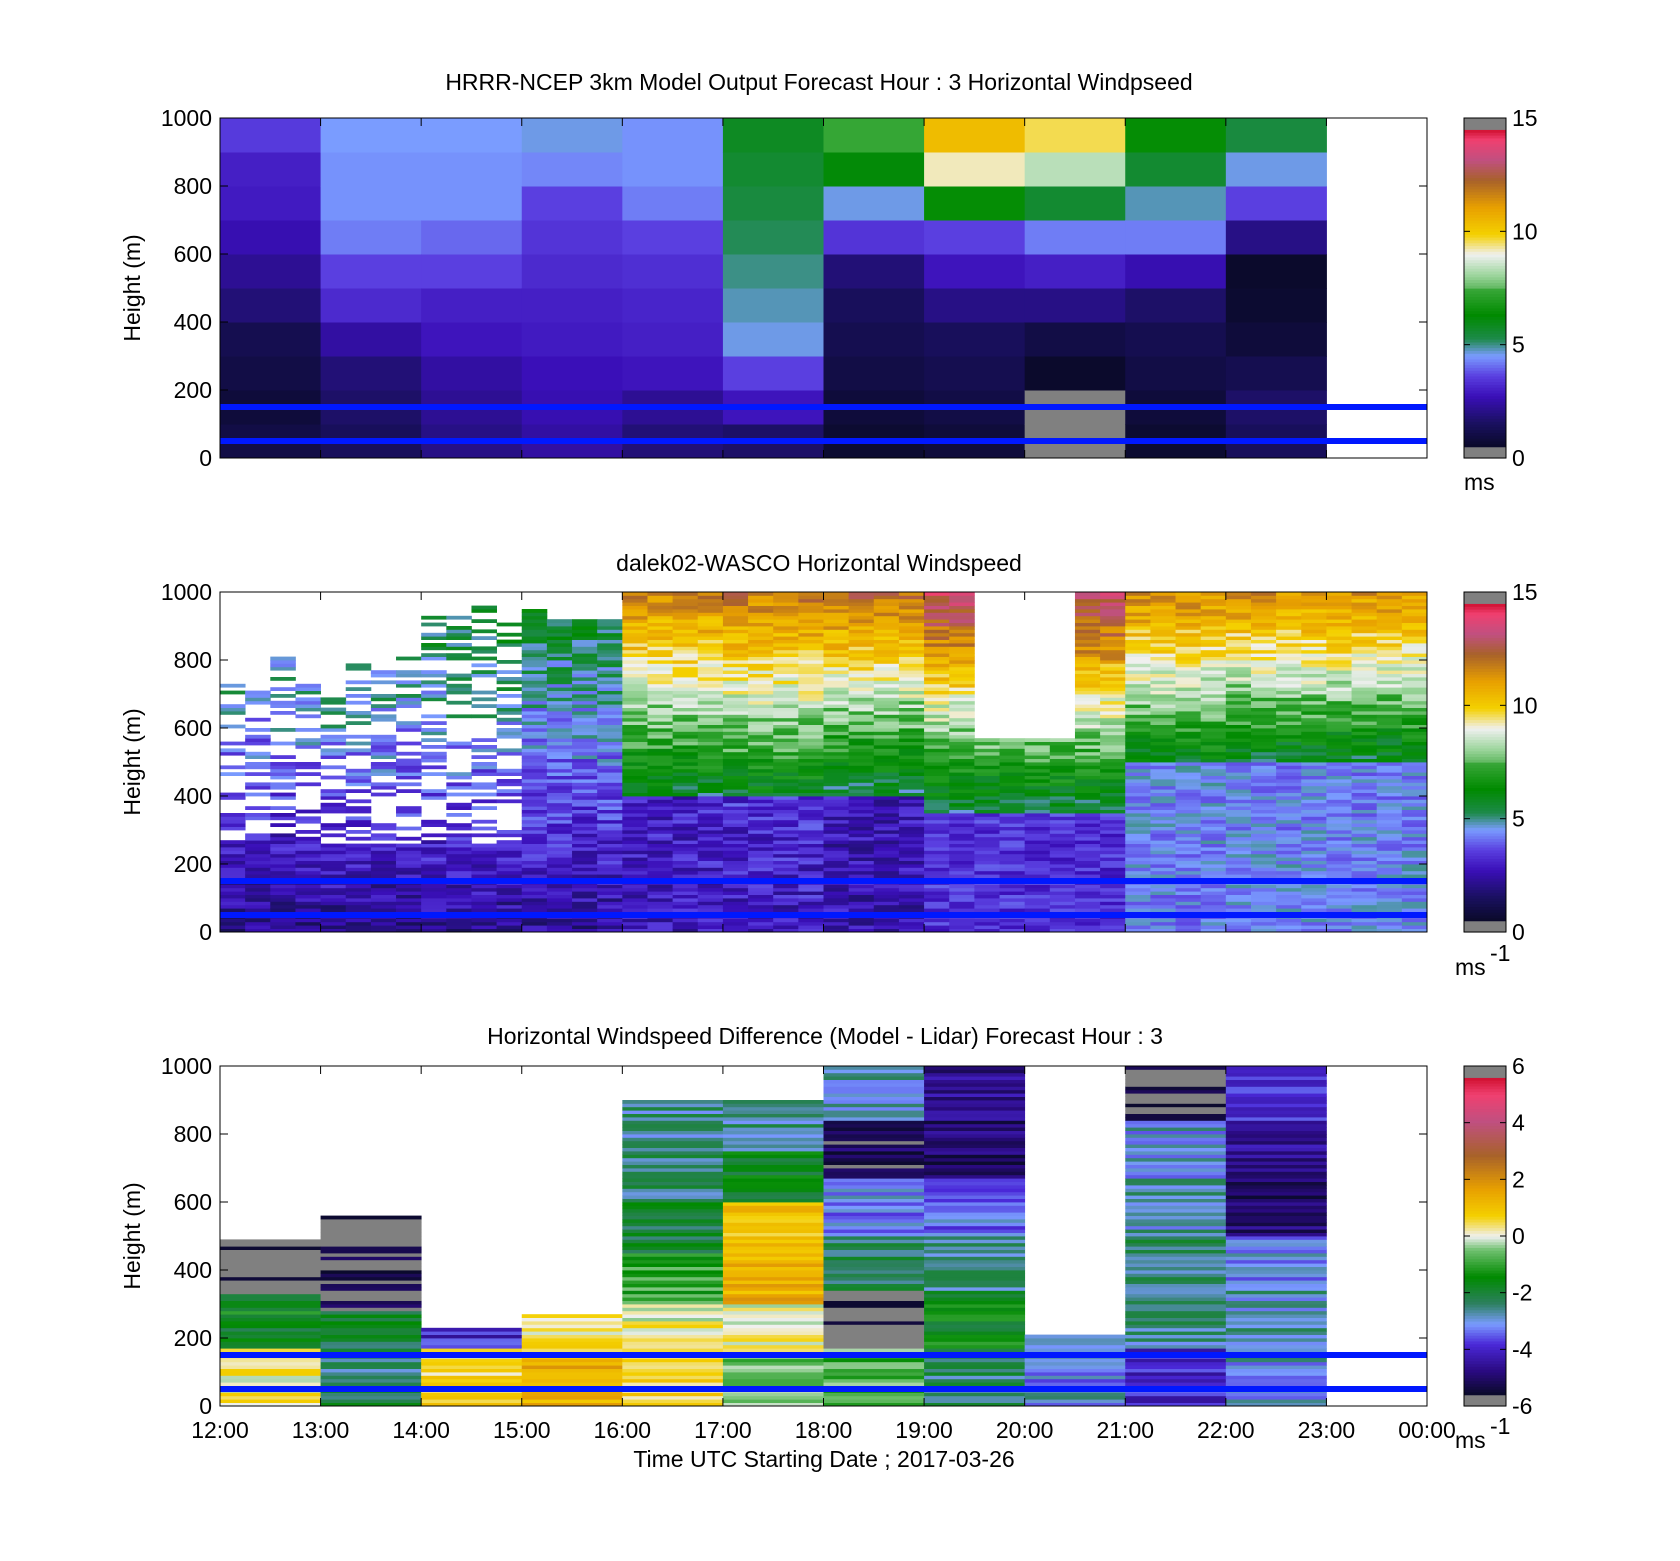 The width and height of the screenshot is (1680, 1561). I want to click on colorbar-tick-label: 5, so click(1518, 819).